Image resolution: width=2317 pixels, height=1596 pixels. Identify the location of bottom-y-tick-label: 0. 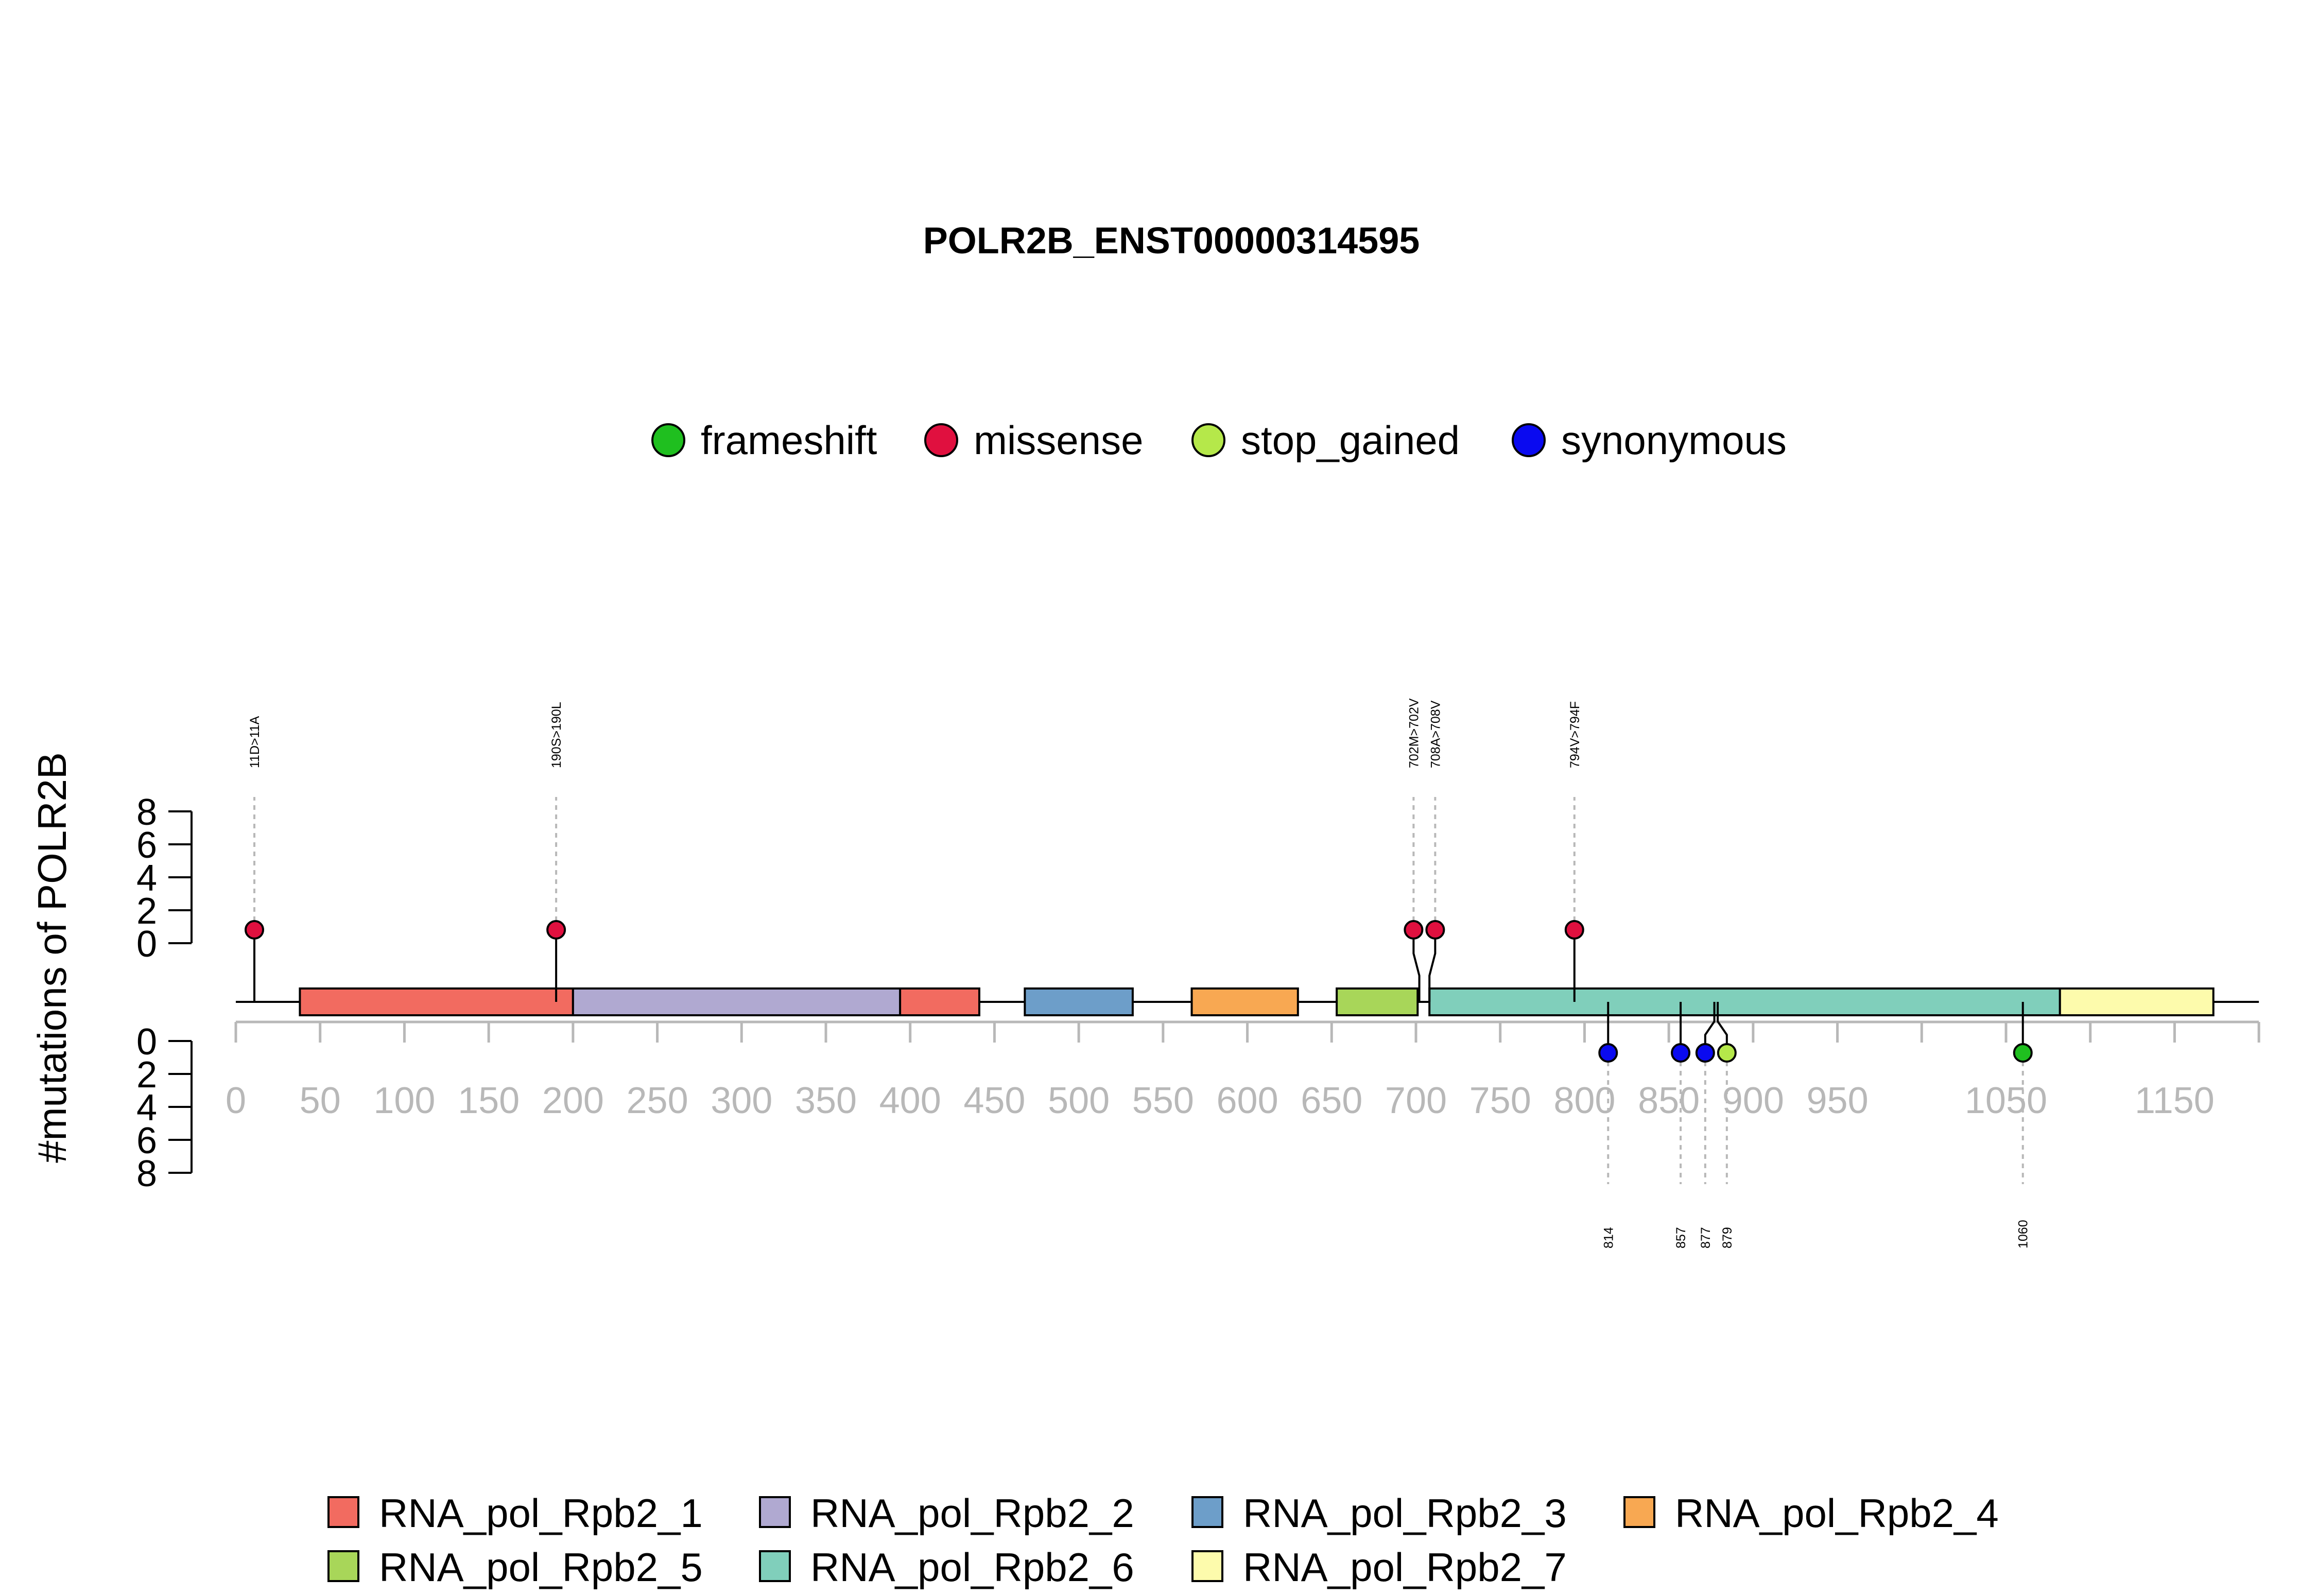
(146, 1042).